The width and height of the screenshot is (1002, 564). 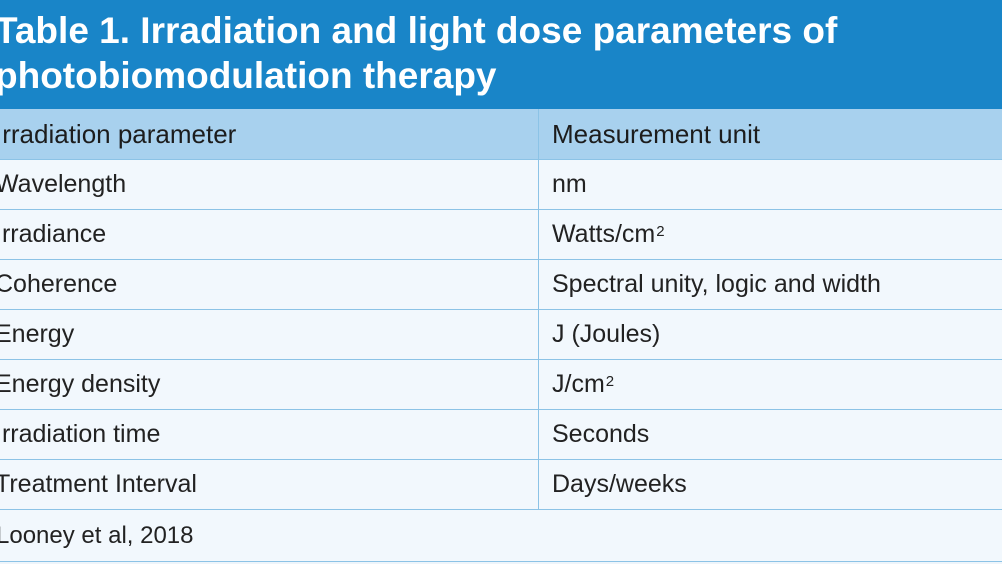 What do you see at coordinates (770, 484) in the screenshot?
I see `unit-cell: Days/weeks` at bounding box center [770, 484].